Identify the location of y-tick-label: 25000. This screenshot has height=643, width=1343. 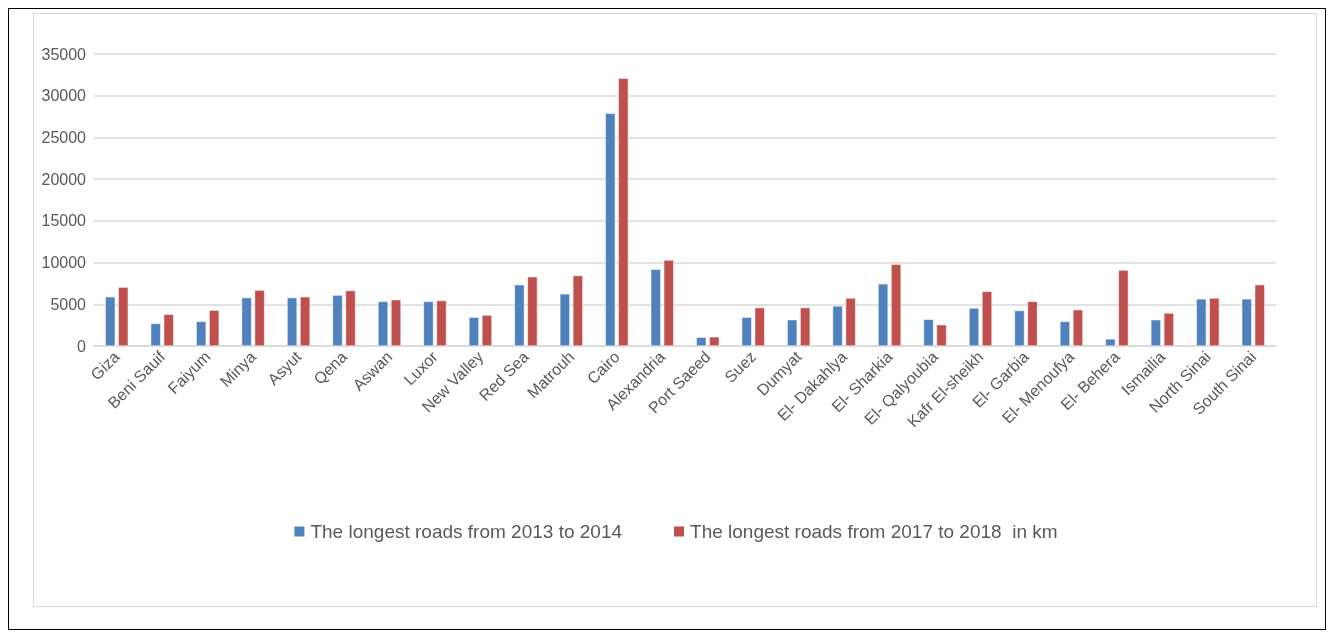
(64, 137).